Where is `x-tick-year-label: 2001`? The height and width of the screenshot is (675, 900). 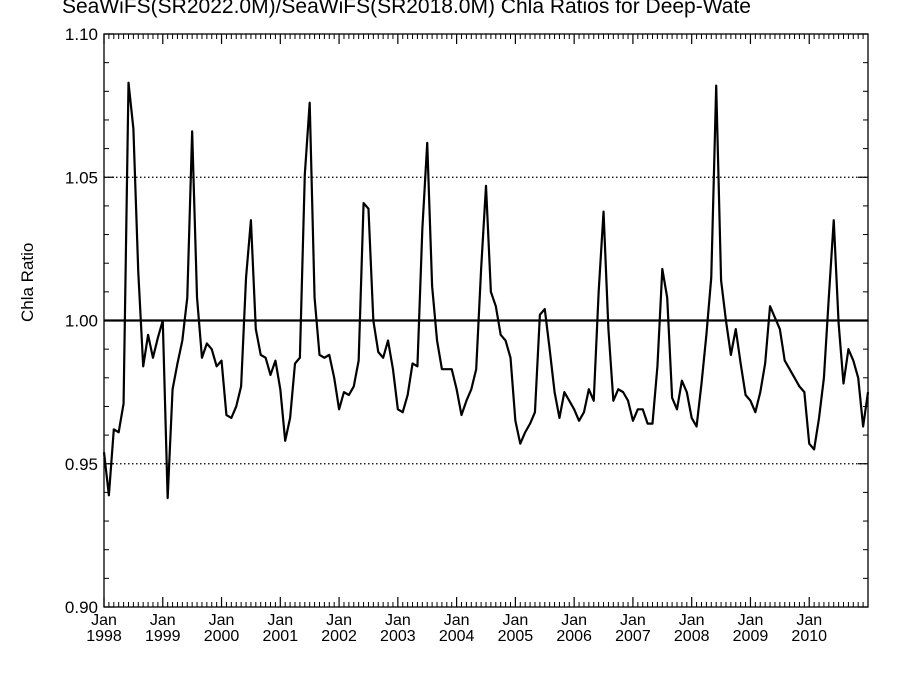 x-tick-year-label: 2001 is located at coordinates (281, 636).